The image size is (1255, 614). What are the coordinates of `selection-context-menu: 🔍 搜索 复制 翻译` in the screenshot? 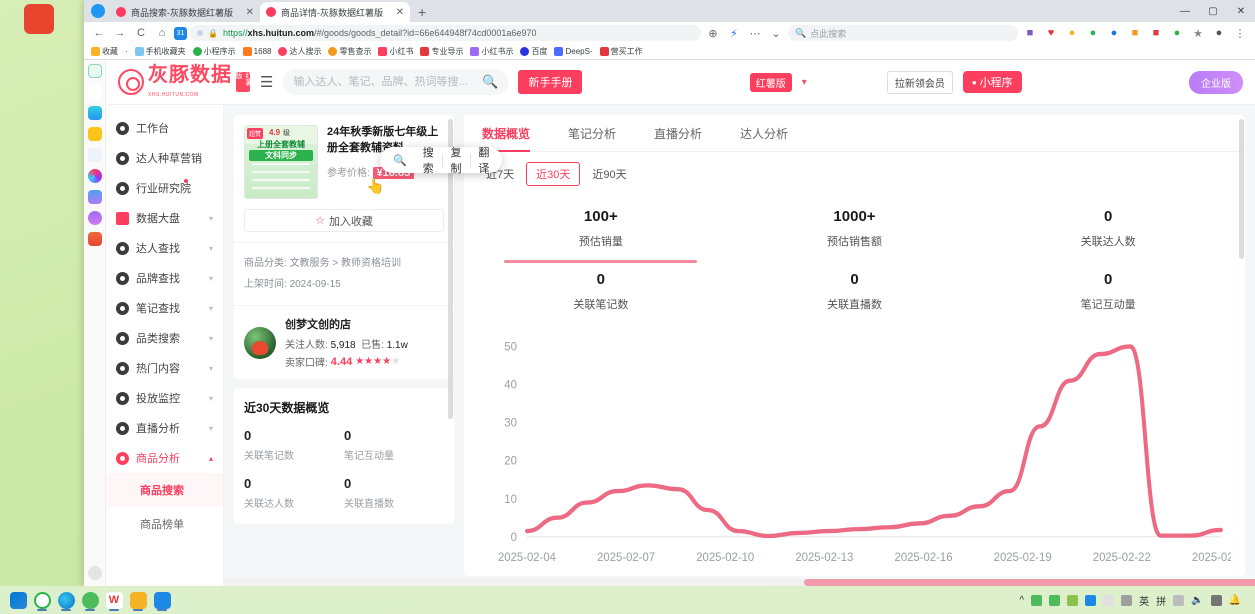 It's located at (441, 161).